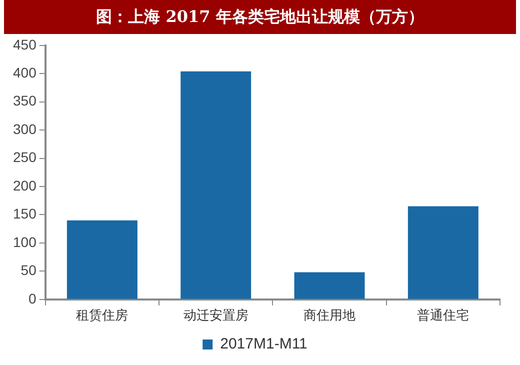 Image resolution: width=520 pixels, height=365 pixels. I want to click on y-tick-label: 400, so click(25, 72).